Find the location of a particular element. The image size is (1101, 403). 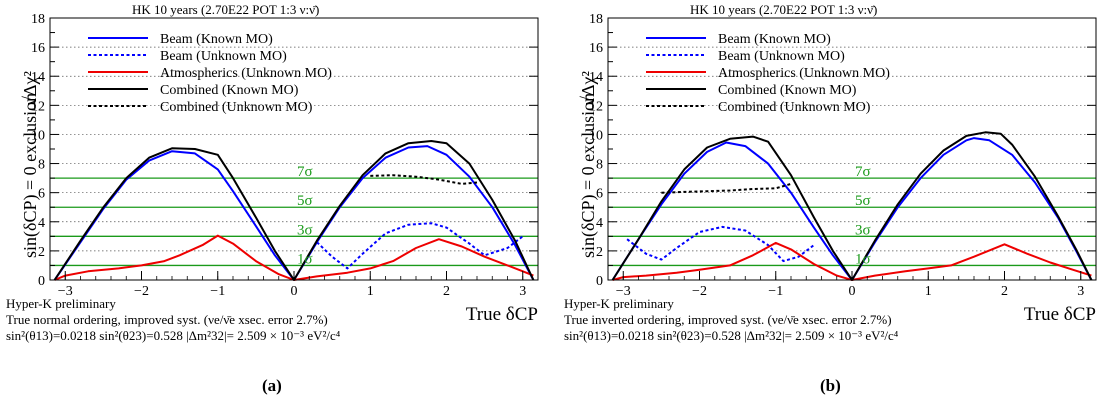

x-tick-label-b-4: 1 is located at coordinates (928, 291).